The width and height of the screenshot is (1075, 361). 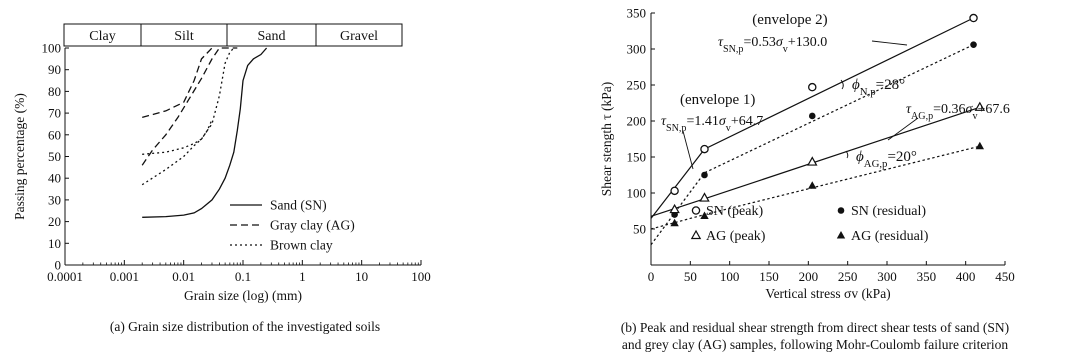 What do you see at coordinates (606, 139) in the screenshot?
I see `chart-b-y-axis-title: Shear stength τ (kPa)` at bounding box center [606, 139].